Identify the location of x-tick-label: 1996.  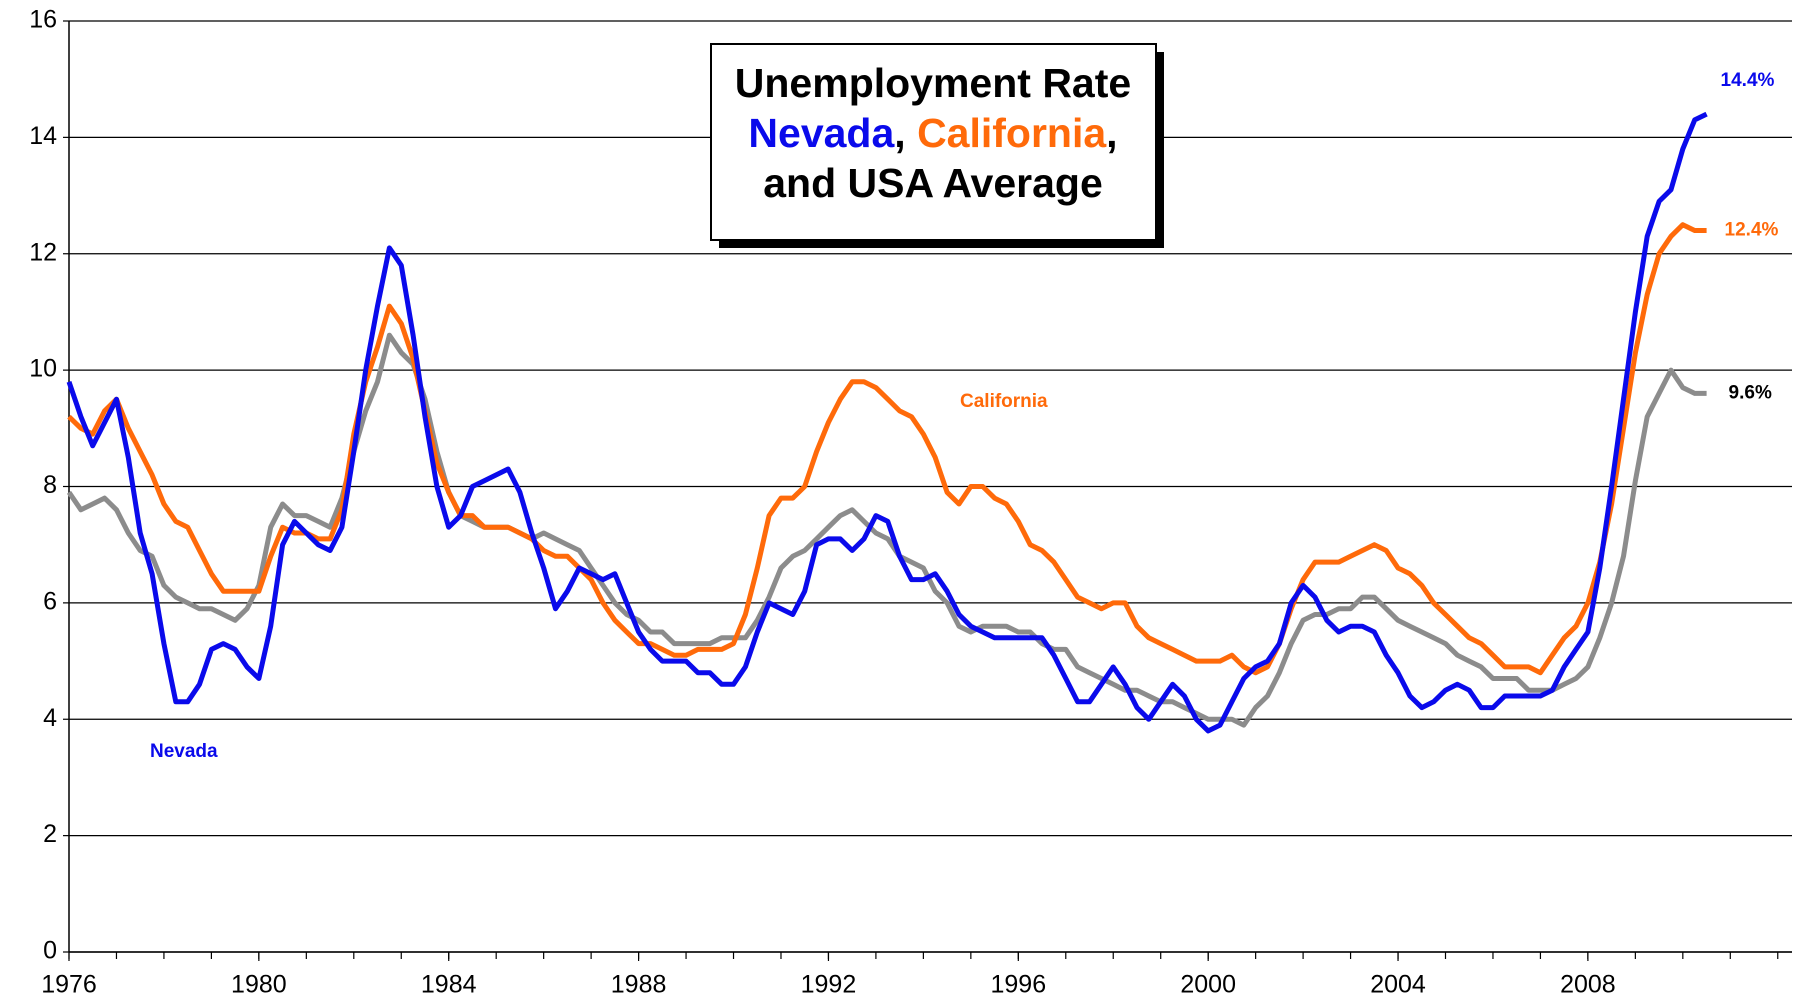
(1018, 985).